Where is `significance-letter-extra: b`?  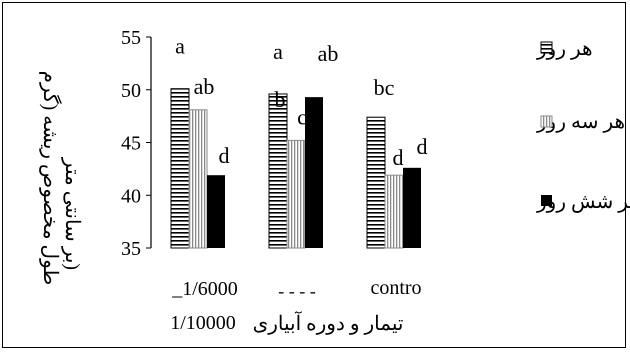 significance-letter-extra: b is located at coordinates (280, 99).